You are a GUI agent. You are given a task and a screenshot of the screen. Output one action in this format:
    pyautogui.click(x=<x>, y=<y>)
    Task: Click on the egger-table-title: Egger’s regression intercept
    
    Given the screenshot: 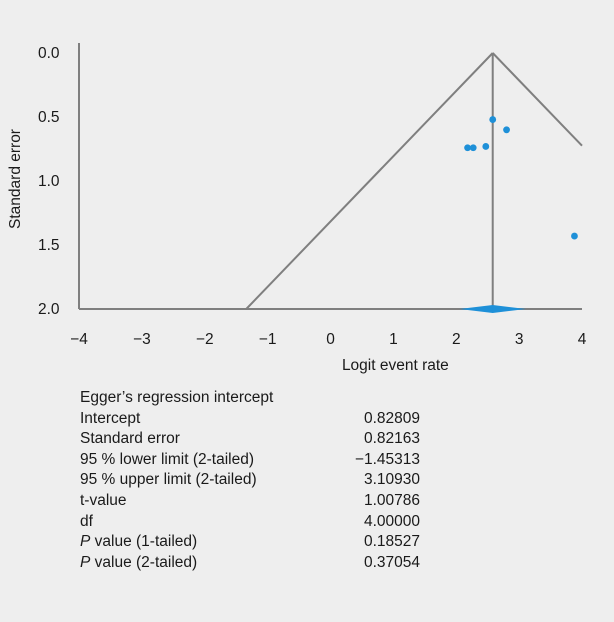 What is the action you would take?
    pyautogui.click(x=177, y=397)
    